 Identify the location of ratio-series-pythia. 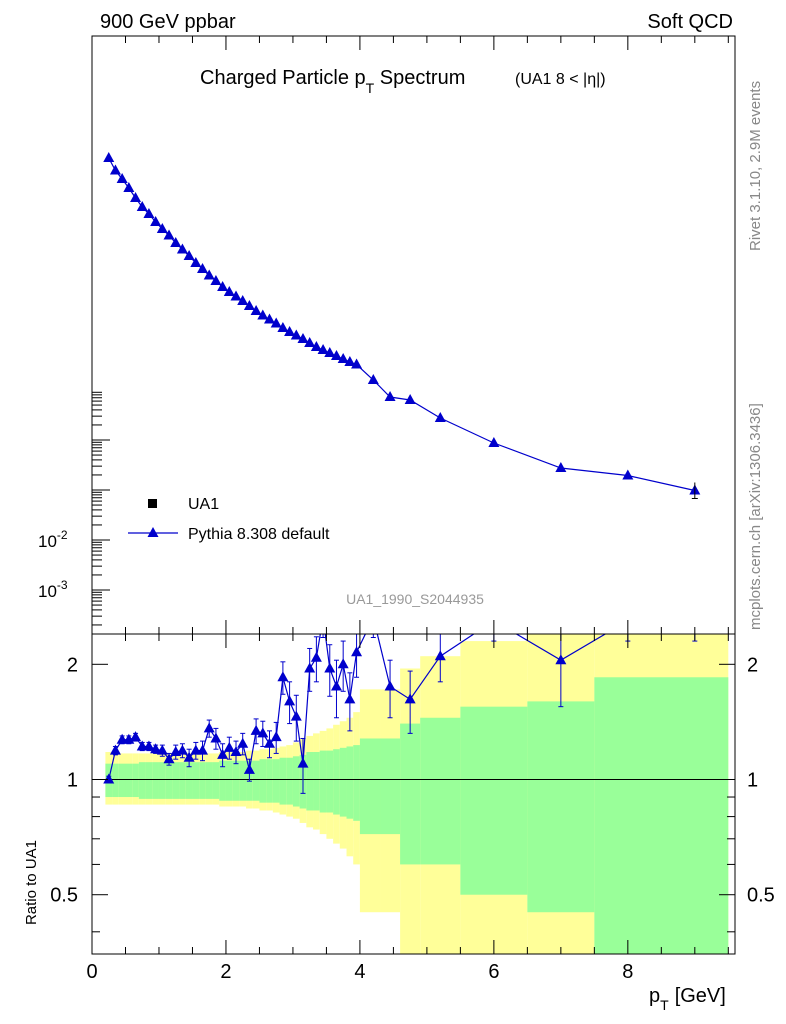
(400, 714).